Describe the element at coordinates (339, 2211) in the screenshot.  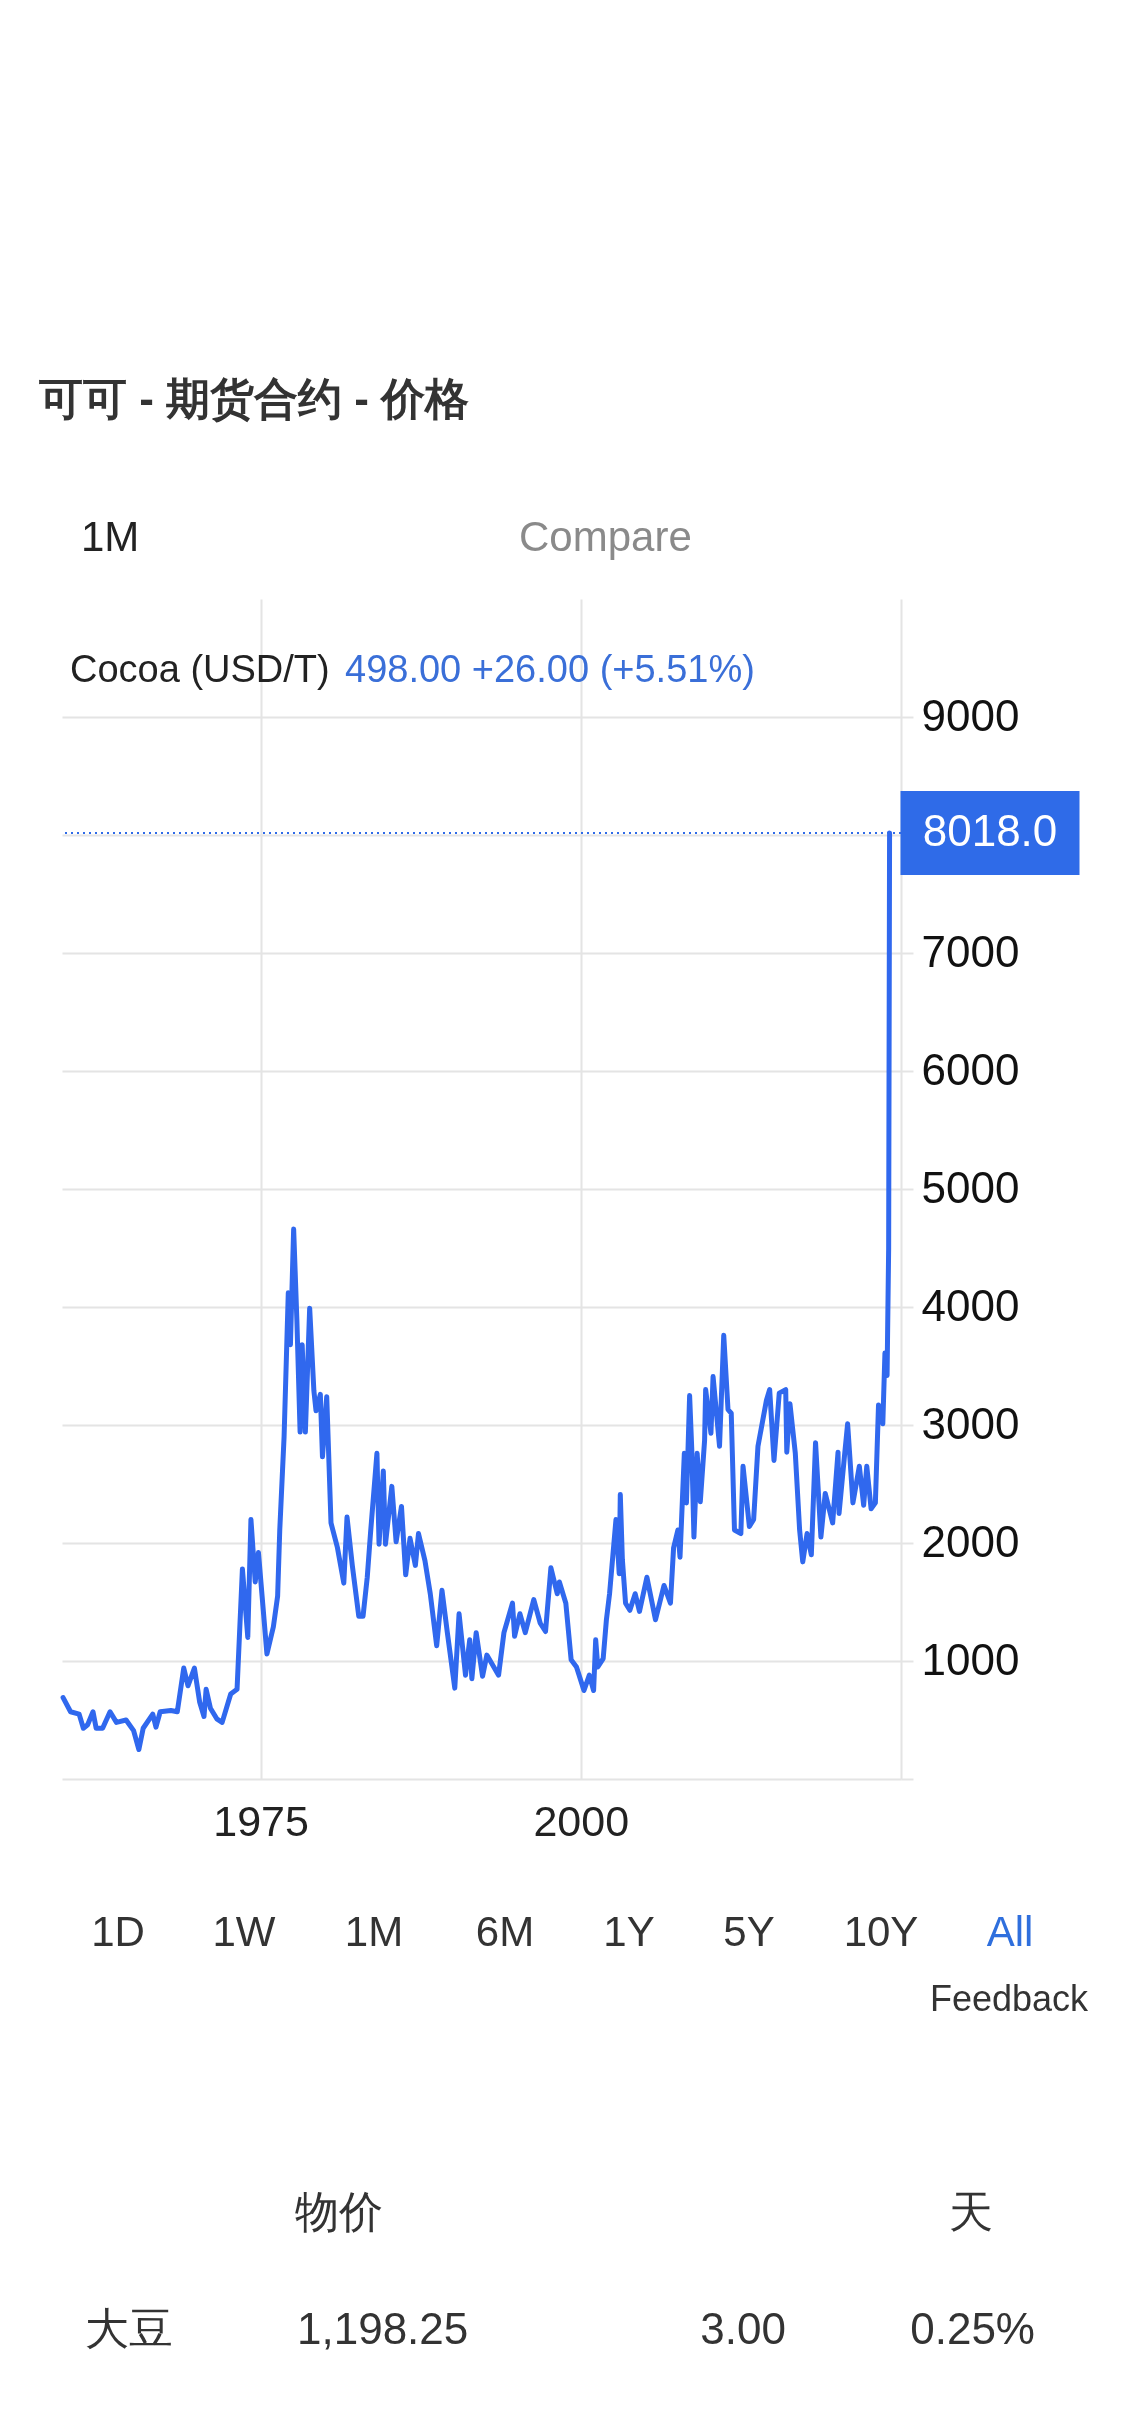
I see `text: 物价` at that location.